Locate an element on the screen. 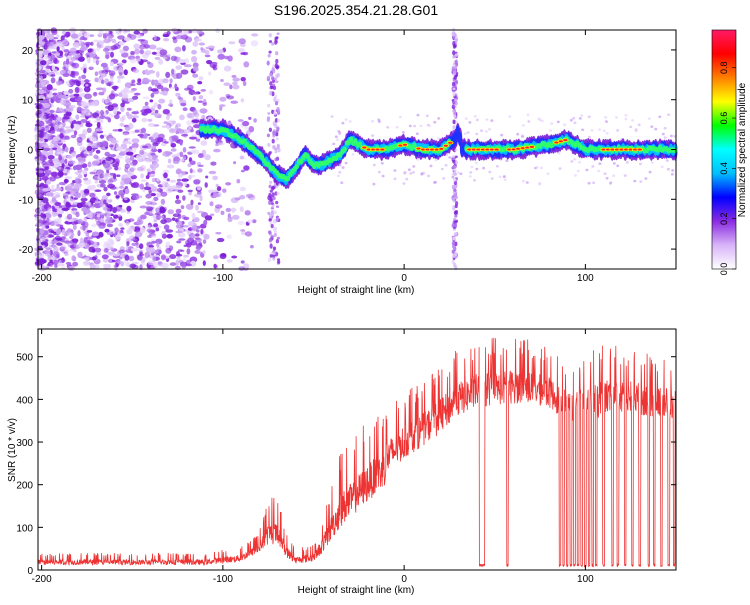 The height and width of the screenshot is (605, 750). y-tick-label: 200 is located at coordinates (24, 486).